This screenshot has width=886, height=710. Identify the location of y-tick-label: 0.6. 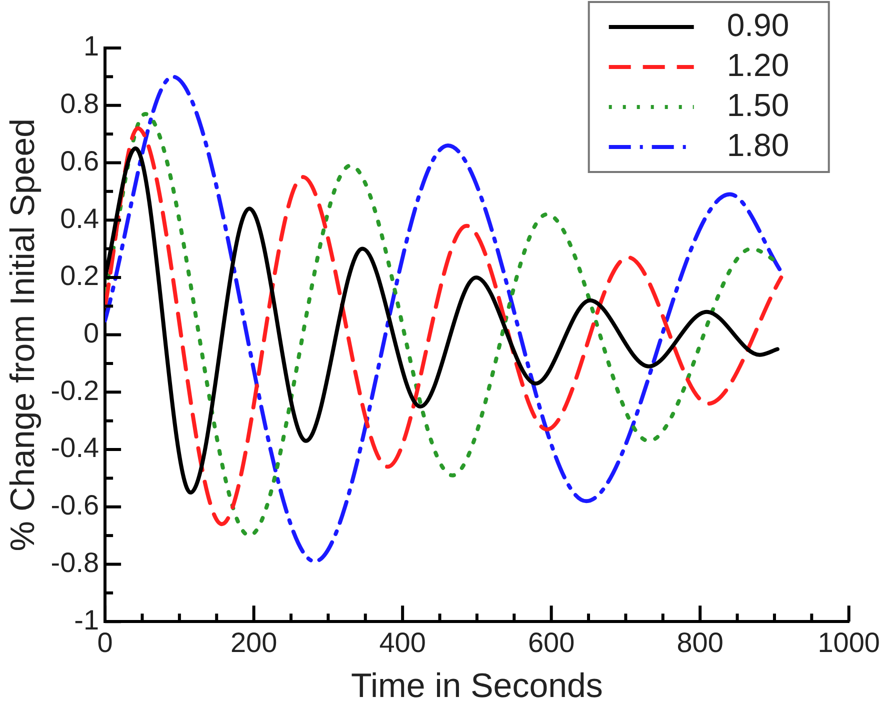
(80, 160).